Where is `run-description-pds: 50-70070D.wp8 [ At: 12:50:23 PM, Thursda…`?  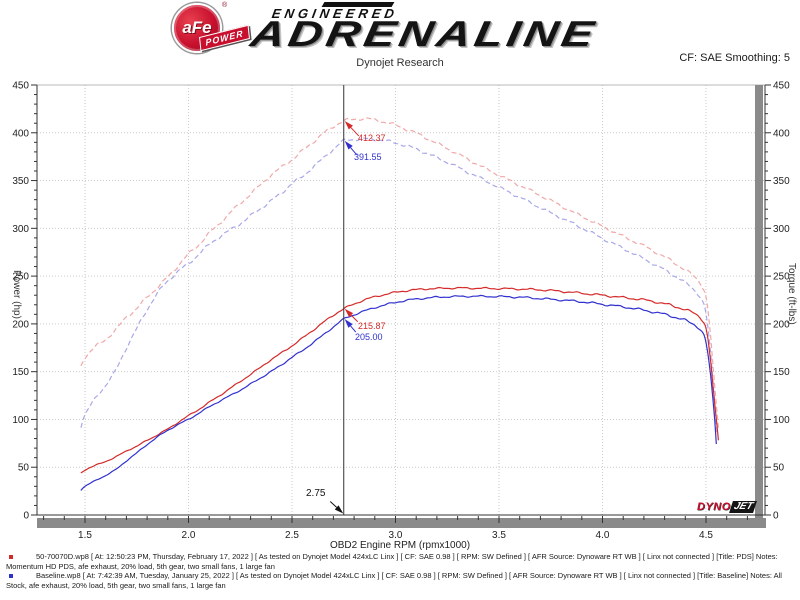
run-description-pds: 50-70070D.wp8 [ At: 12:50:23 PM, Thursda… is located at coordinates (392, 561).